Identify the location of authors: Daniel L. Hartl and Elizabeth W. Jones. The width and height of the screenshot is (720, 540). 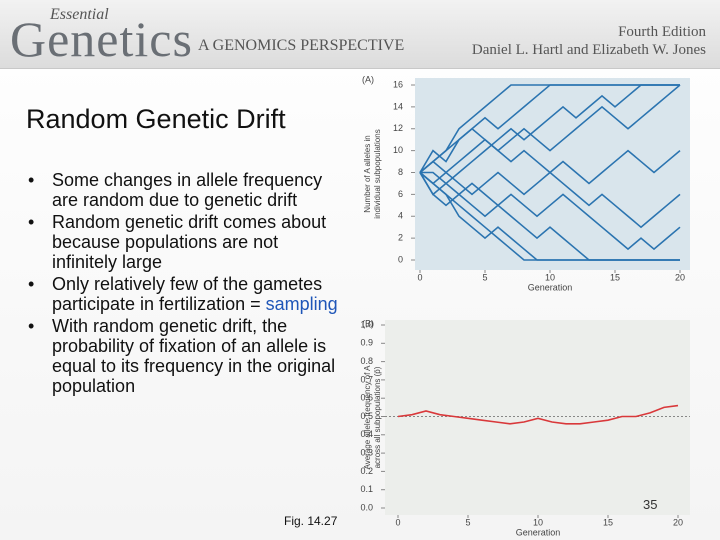
(588, 50).